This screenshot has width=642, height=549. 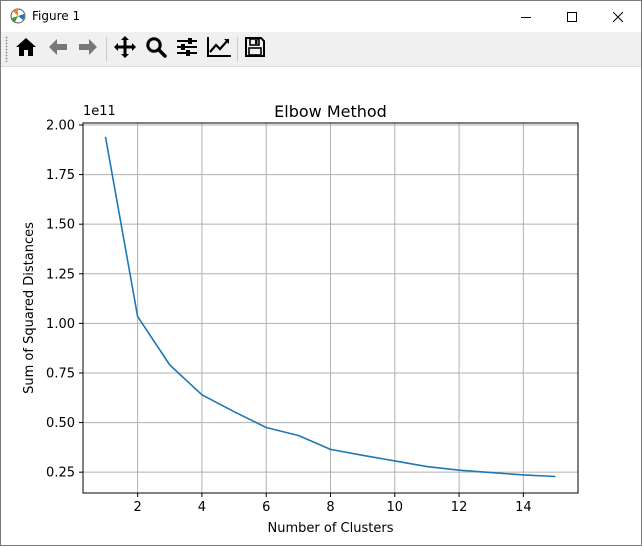 I want to click on pan-icon, so click(x=125, y=49).